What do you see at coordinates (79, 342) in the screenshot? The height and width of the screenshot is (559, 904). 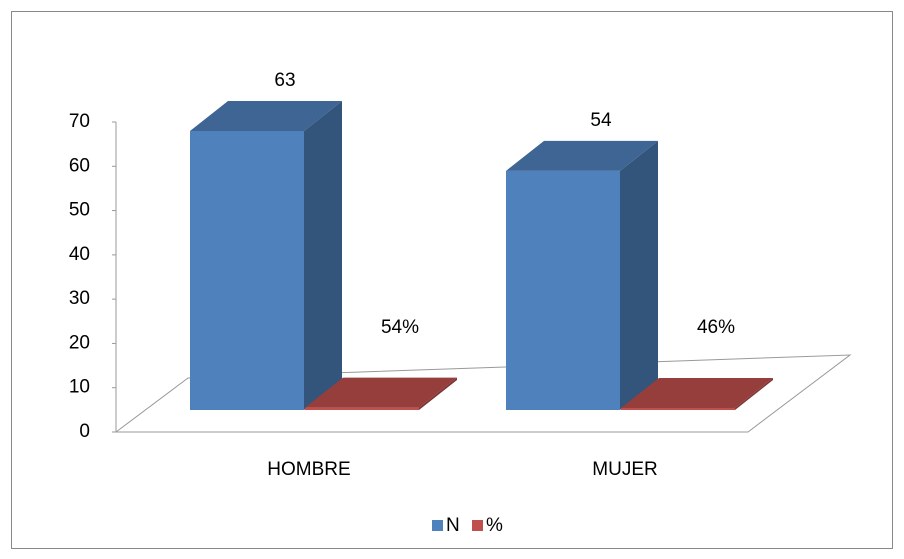 I see `y-tick-label: 20` at bounding box center [79, 342].